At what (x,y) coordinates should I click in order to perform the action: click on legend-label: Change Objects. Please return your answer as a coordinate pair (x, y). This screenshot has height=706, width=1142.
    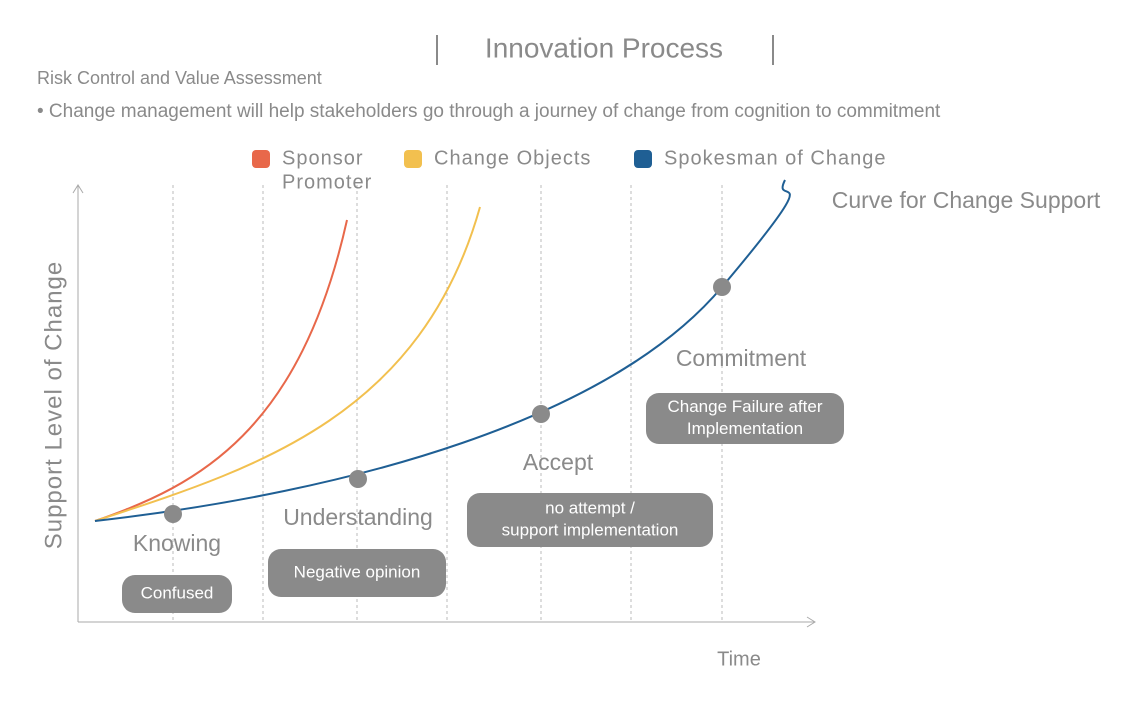
    Looking at the image, I should click on (512, 158).